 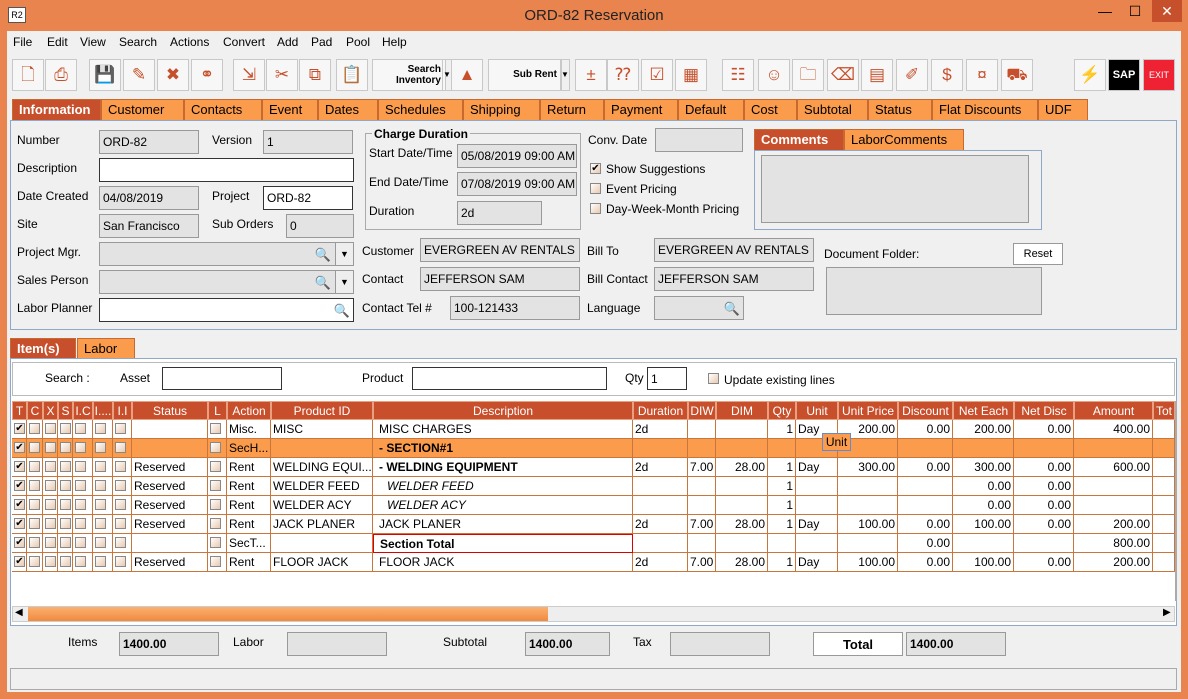 What do you see at coordinates (983, 562) in the screenshot?
I see `cell-net: 100.00` at bounding box center [983, 562].